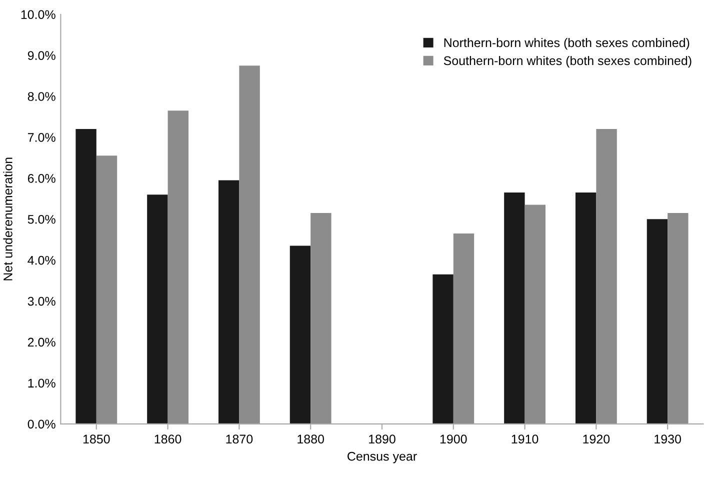  I want to click on y-tick-label: 10.0%, so click(38, 15).